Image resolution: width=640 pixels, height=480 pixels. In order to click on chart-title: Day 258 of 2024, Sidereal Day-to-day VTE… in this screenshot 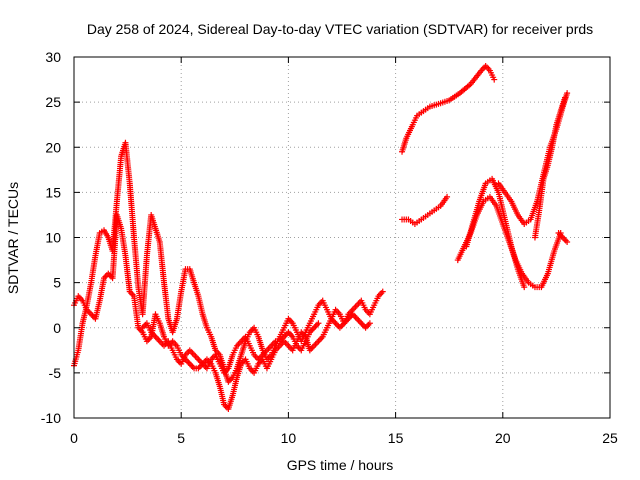, I will do `click(340, 29)`.